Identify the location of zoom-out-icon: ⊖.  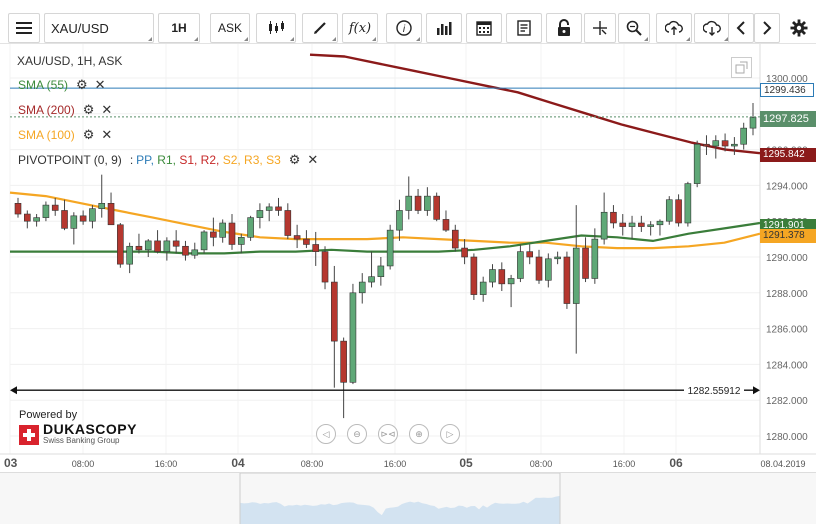
(357, 433).